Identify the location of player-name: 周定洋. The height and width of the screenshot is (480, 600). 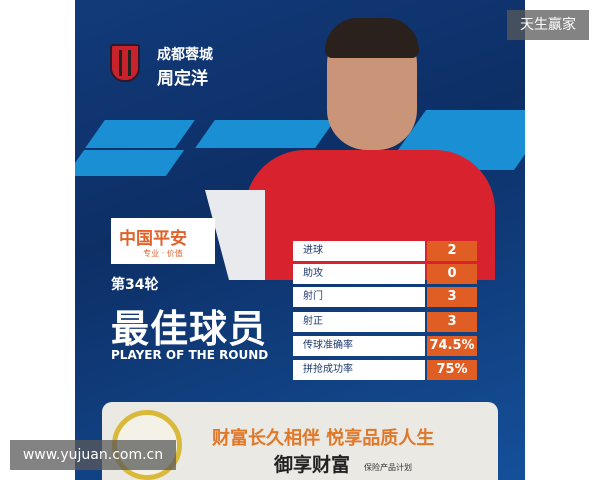
(182, 79).